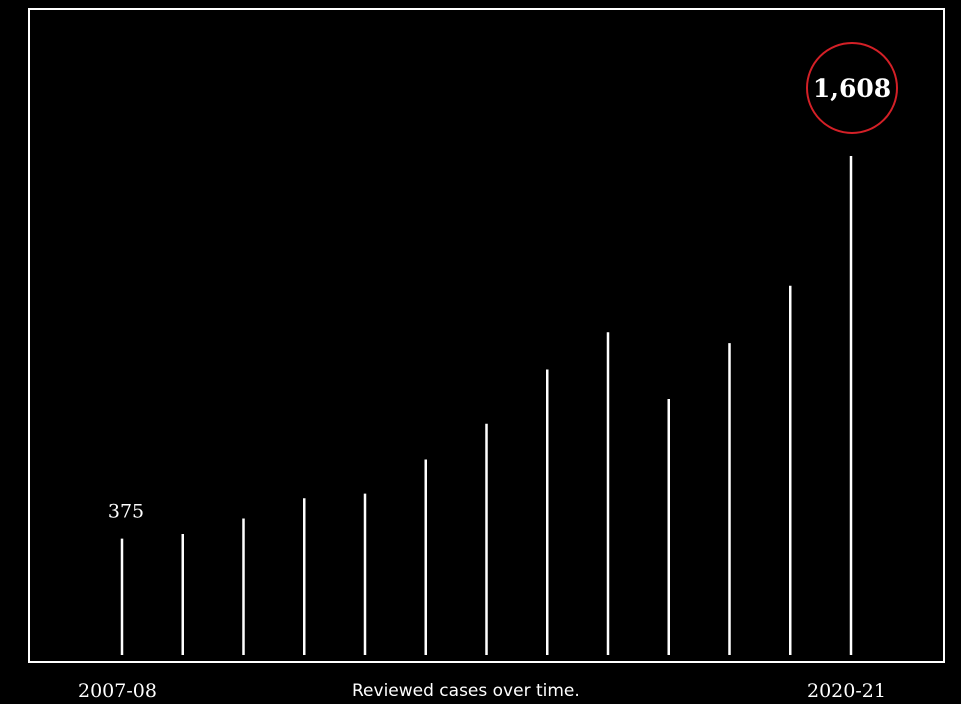  What do you see at coordinates (126, 512) in the screenshot?
I see `data-label: 375` at bounding box center [126, 512].